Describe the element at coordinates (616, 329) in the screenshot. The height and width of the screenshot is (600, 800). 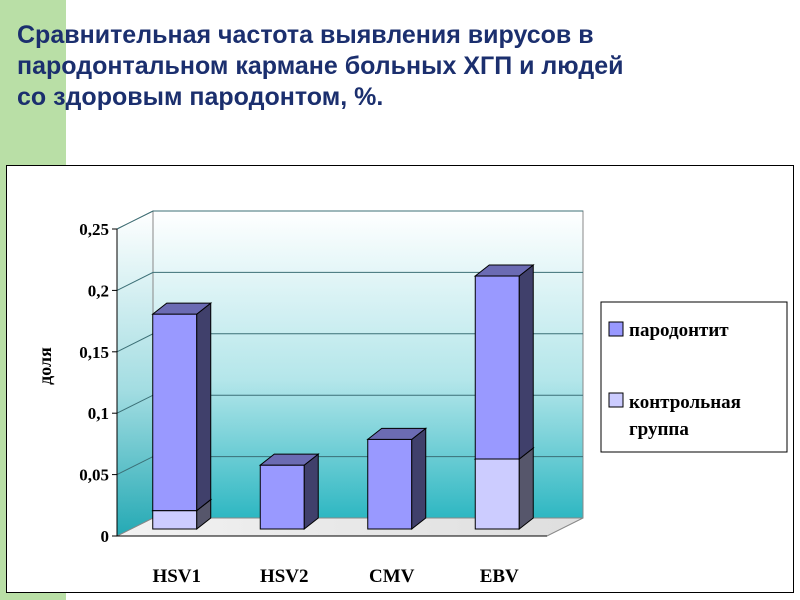
I see `legend-swatch-periodontitis` at that location.